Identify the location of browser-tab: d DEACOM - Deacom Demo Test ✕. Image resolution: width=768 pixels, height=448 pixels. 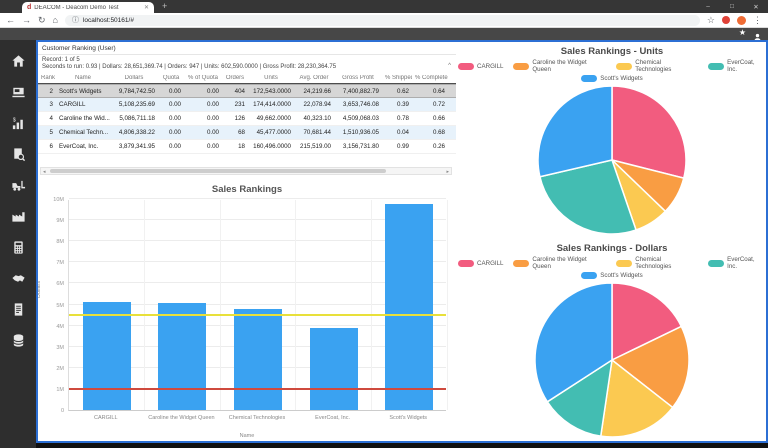
(88, 7).